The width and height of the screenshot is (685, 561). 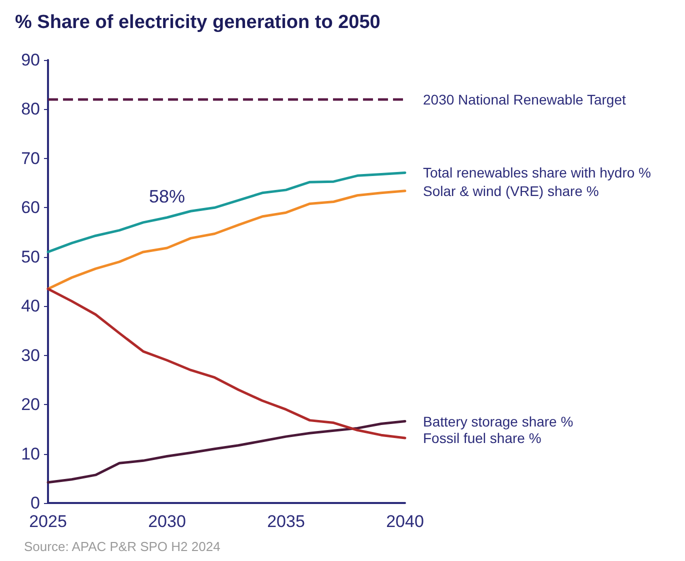 What do you see at coordinates (405, 521) in the screenshot?
I see `x-tick-label: 2040` at bounding box center [405, 521].